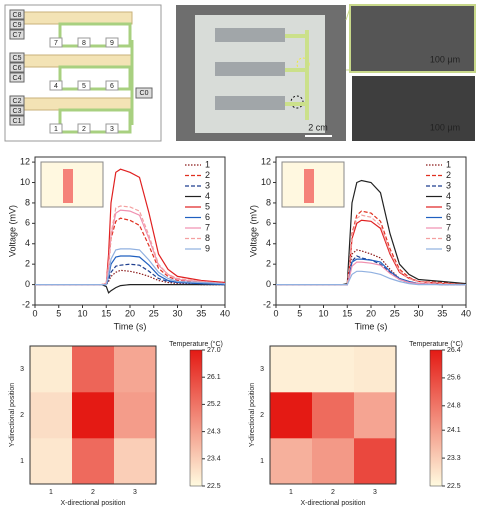  Describe the element at coordinates (112, 129) in the screenshot. I see `node-label: 3` at that location.